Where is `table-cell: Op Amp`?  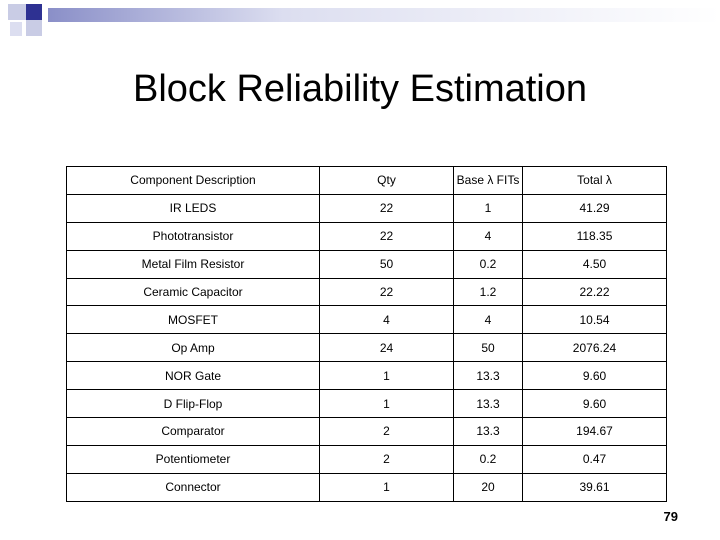 table-cell: Op Amp is located at coordinates (193, 348).